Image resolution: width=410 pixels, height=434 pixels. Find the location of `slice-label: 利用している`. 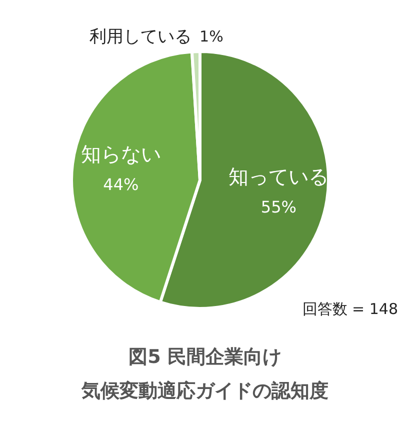

slice-label: 利用している is located at coordinates (141, 36).